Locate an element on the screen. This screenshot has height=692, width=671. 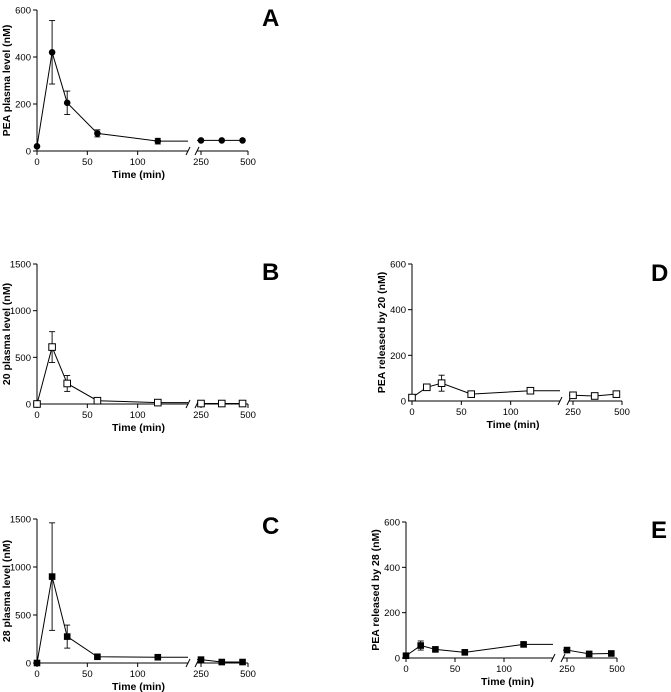
y-axis-label: 28 plasma level (nM) is located at coordinates (7, 591).